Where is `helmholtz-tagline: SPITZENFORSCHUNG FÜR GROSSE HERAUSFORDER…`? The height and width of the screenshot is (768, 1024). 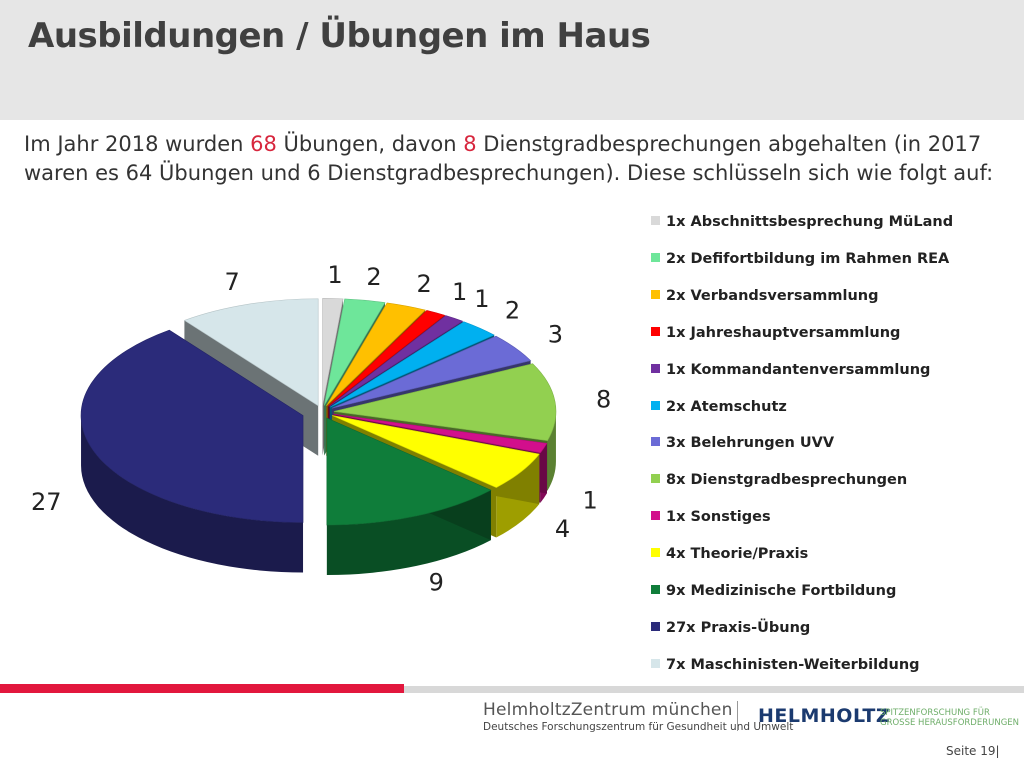
helmholtz-tagline: SPITZENFORSCHUNG FÜR GROSSE HERAUSFORDER… is located at coordinates (949, 718).